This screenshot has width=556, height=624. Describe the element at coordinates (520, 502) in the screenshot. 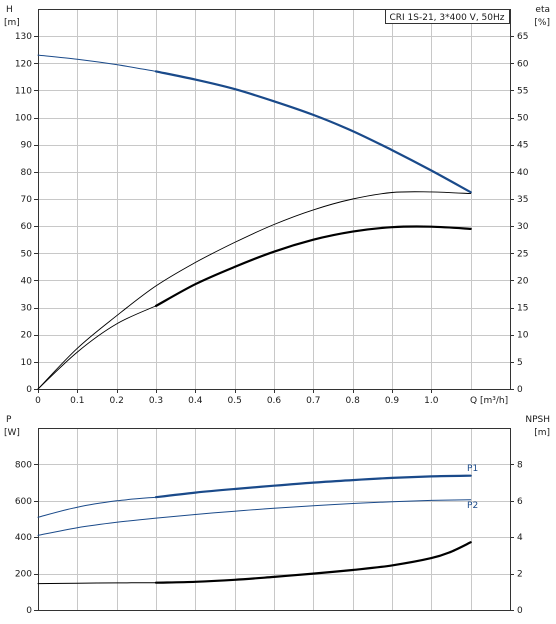

I see `y-right-tick-label: 6` at that location.